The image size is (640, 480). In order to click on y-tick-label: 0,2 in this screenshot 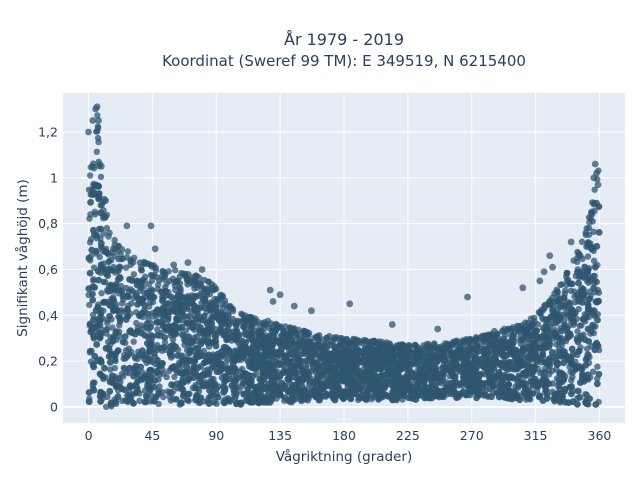, I will do `click(48, 361)`.